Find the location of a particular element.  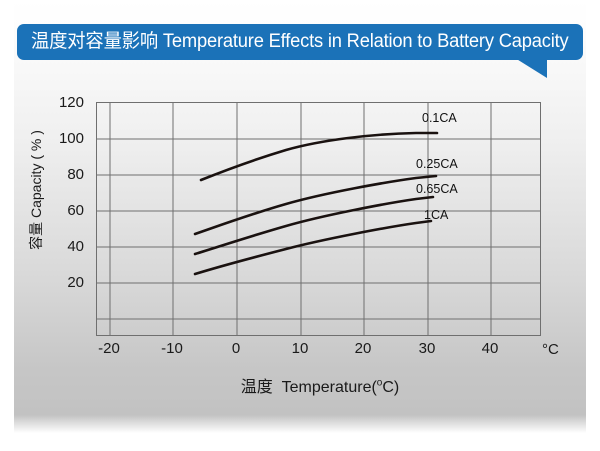

x-tick-10: 10 is located at coordinates (300, 348).